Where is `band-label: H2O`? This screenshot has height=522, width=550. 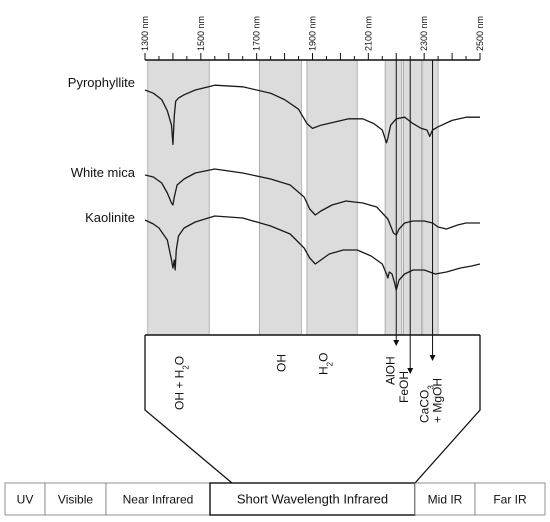
band-label: H2O is located at coordinates (325, 364).